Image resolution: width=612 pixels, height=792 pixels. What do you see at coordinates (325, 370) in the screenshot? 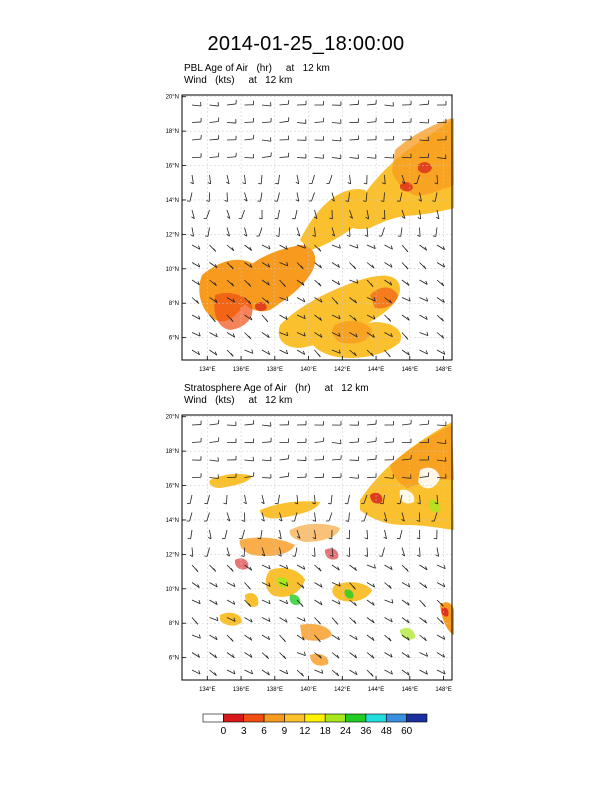
I see `longitude-labels: 134°E 136°E 138°E 140°E 142°E 144°E 146°E 148°E` at bounding box center [325, 370].